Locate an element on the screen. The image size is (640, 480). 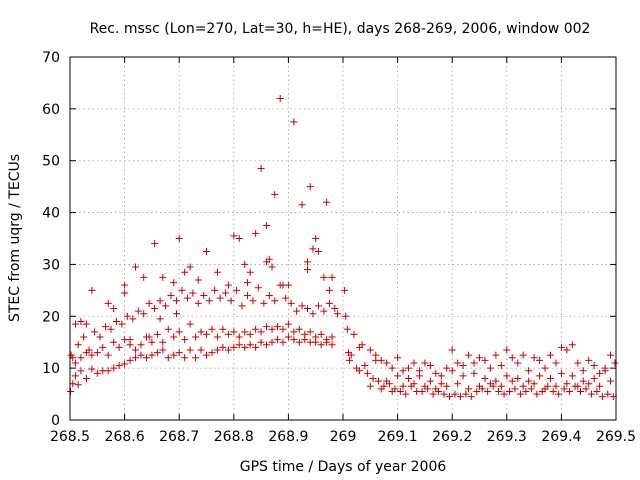
y-tick-label: 30 is located at coordinates (51, 265).